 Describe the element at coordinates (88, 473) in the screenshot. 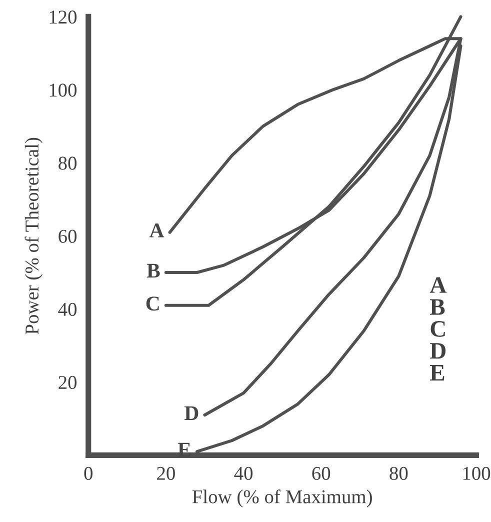

I see `x-tick-label: 0` at that location.